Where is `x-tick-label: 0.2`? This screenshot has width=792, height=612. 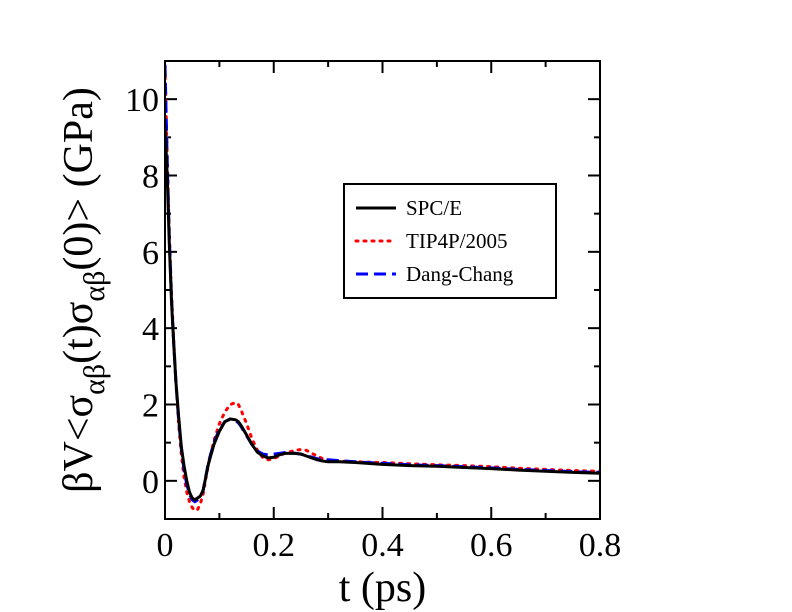
x-tick-label: 0.2 is located at coordinates (274, 545).